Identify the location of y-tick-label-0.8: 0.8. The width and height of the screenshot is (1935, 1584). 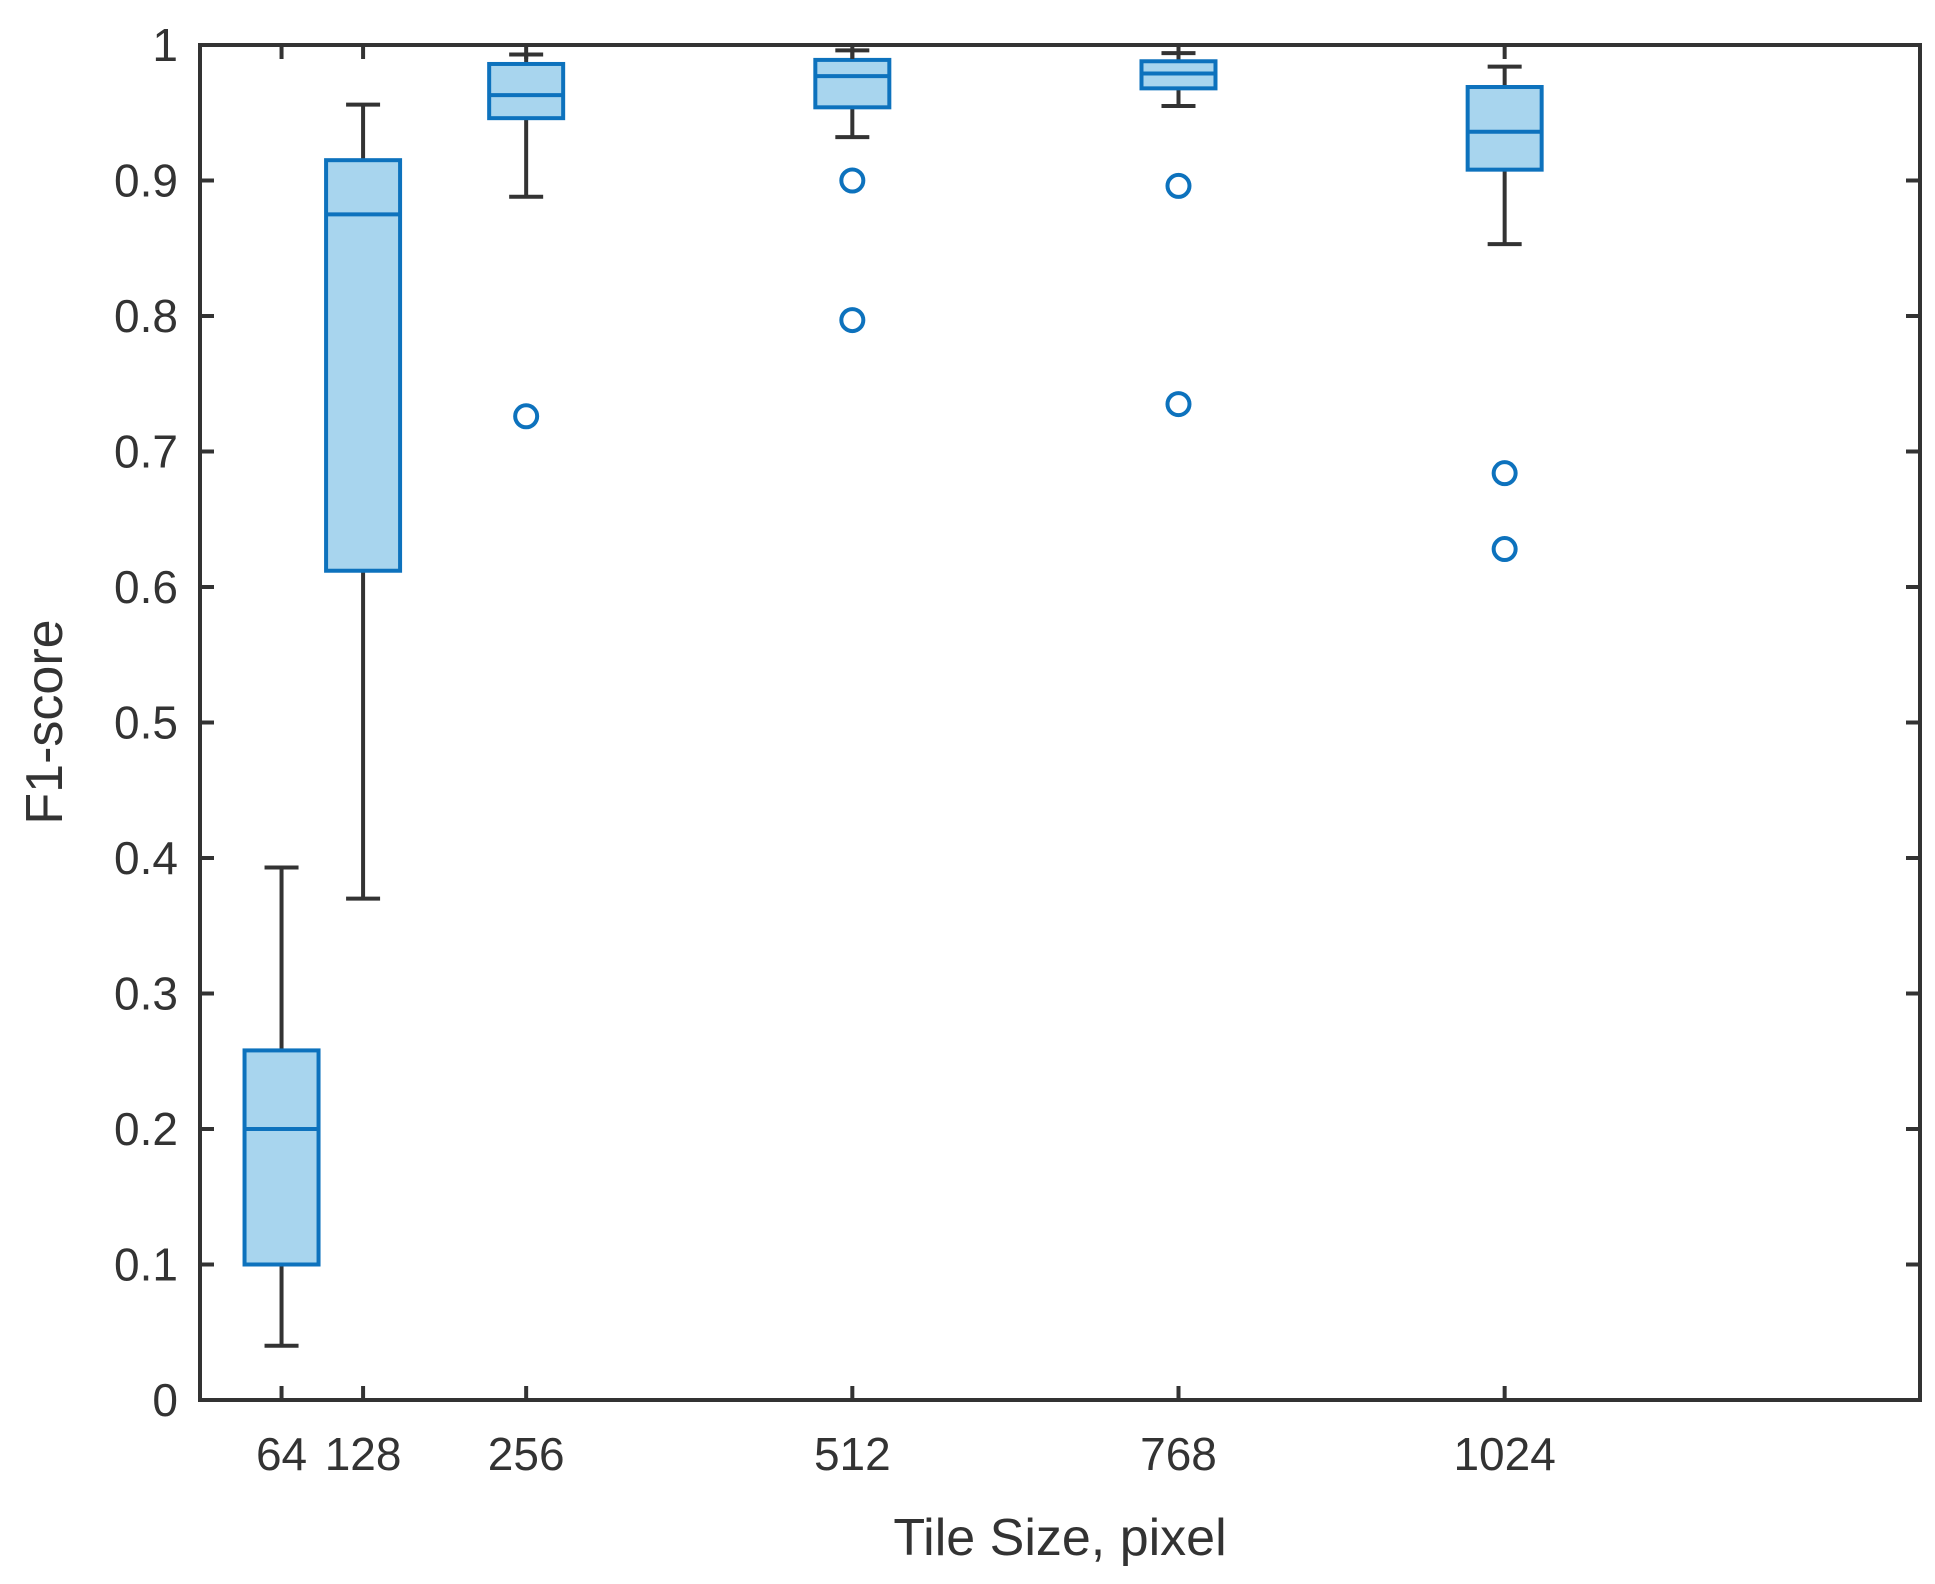
(146, 316).